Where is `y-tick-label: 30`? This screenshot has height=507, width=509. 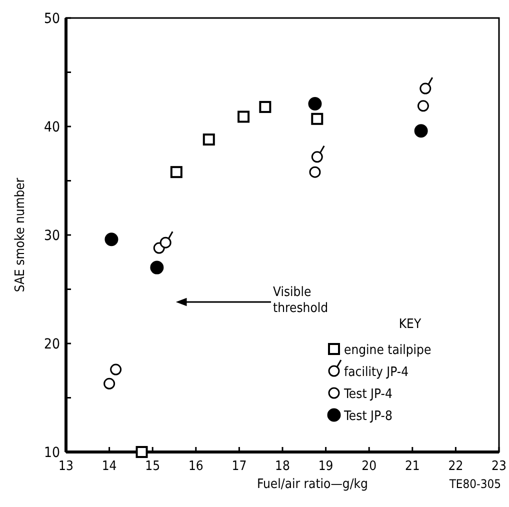 y-tick-label: 30 is located at coordinates (52, 236).